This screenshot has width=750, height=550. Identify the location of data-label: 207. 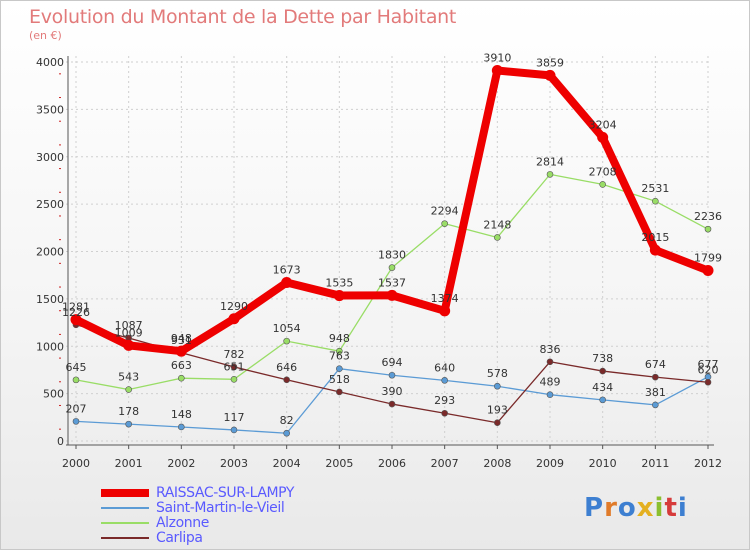
(76, 408).